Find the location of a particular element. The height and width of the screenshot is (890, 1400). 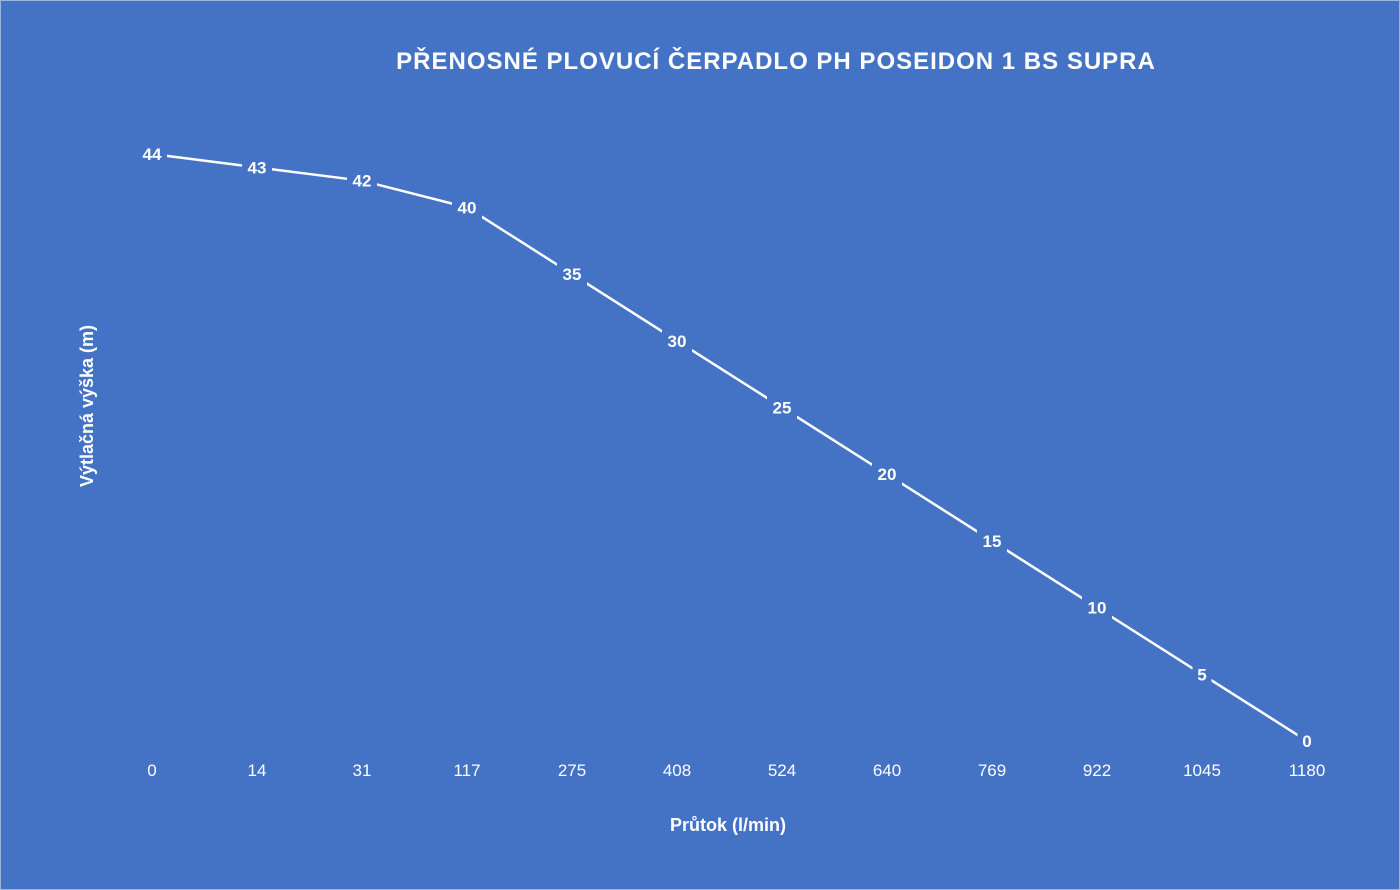

x-tick-label: 14 is located at coordinates (257, 770).